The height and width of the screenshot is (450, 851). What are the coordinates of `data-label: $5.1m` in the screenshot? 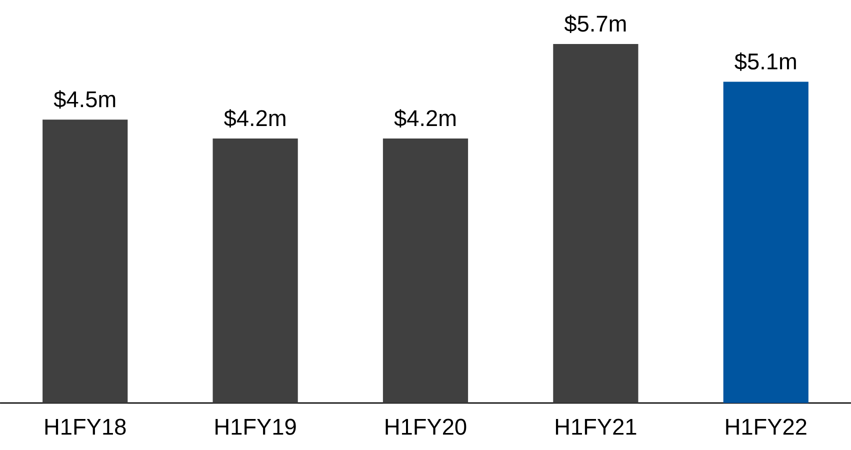 It's located at (765, 61).